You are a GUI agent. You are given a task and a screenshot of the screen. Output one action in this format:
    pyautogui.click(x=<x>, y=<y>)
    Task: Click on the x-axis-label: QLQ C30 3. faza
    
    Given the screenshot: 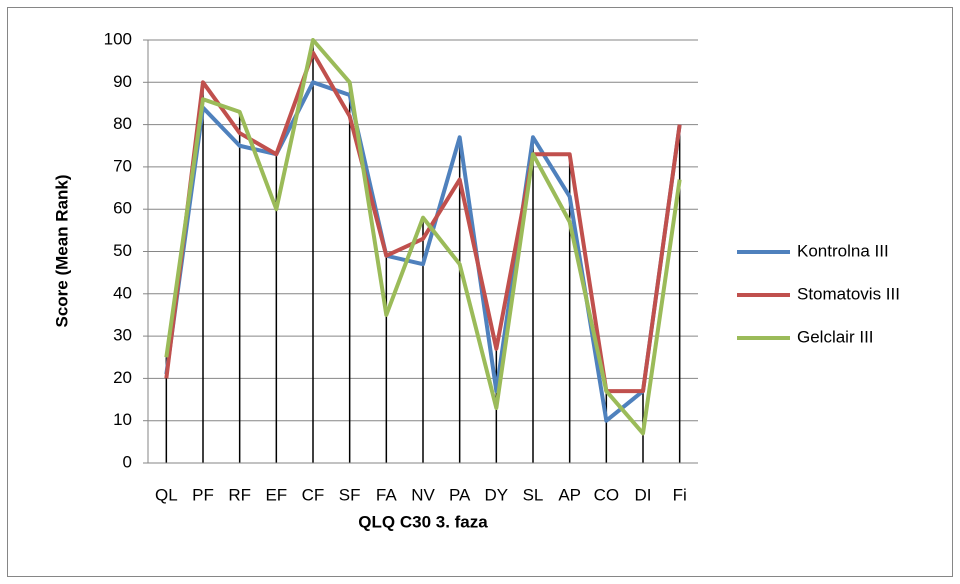 What is the action you would take?
    pyautogui.click(x=423, y=521)
    